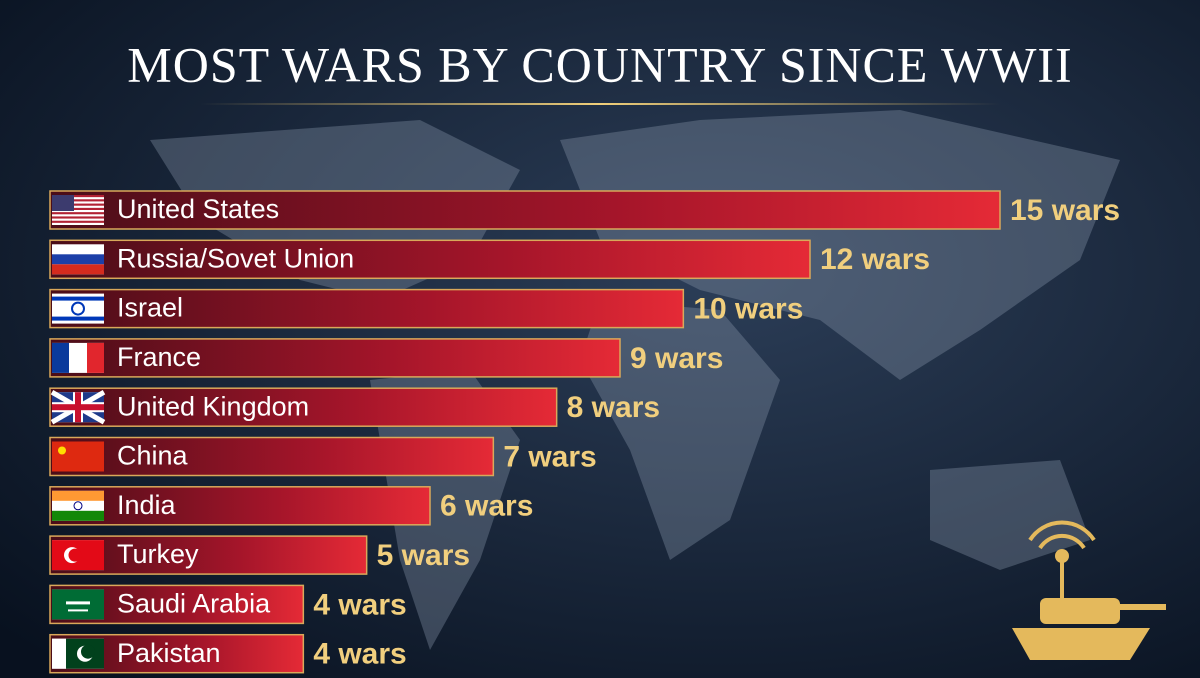 This screenshot has width=1200, height=678. Describe the element at coordinates (198, 209) in the screenshot. I see `category-label: United States` at that location.